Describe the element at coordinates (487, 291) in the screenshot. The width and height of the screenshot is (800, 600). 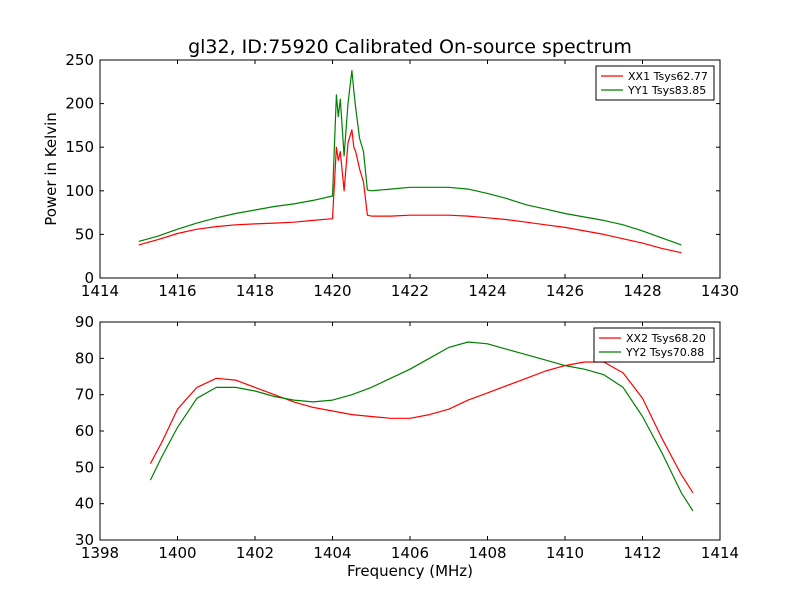
I see `x-tick-label: 1424` at that location.